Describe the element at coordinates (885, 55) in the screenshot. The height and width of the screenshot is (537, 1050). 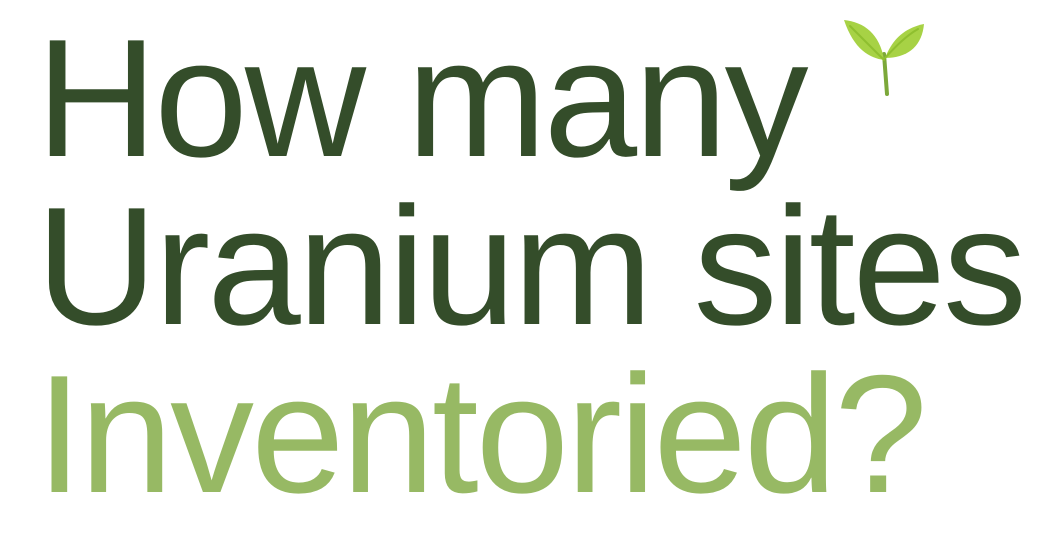
I see `sprout-icon` at that location.